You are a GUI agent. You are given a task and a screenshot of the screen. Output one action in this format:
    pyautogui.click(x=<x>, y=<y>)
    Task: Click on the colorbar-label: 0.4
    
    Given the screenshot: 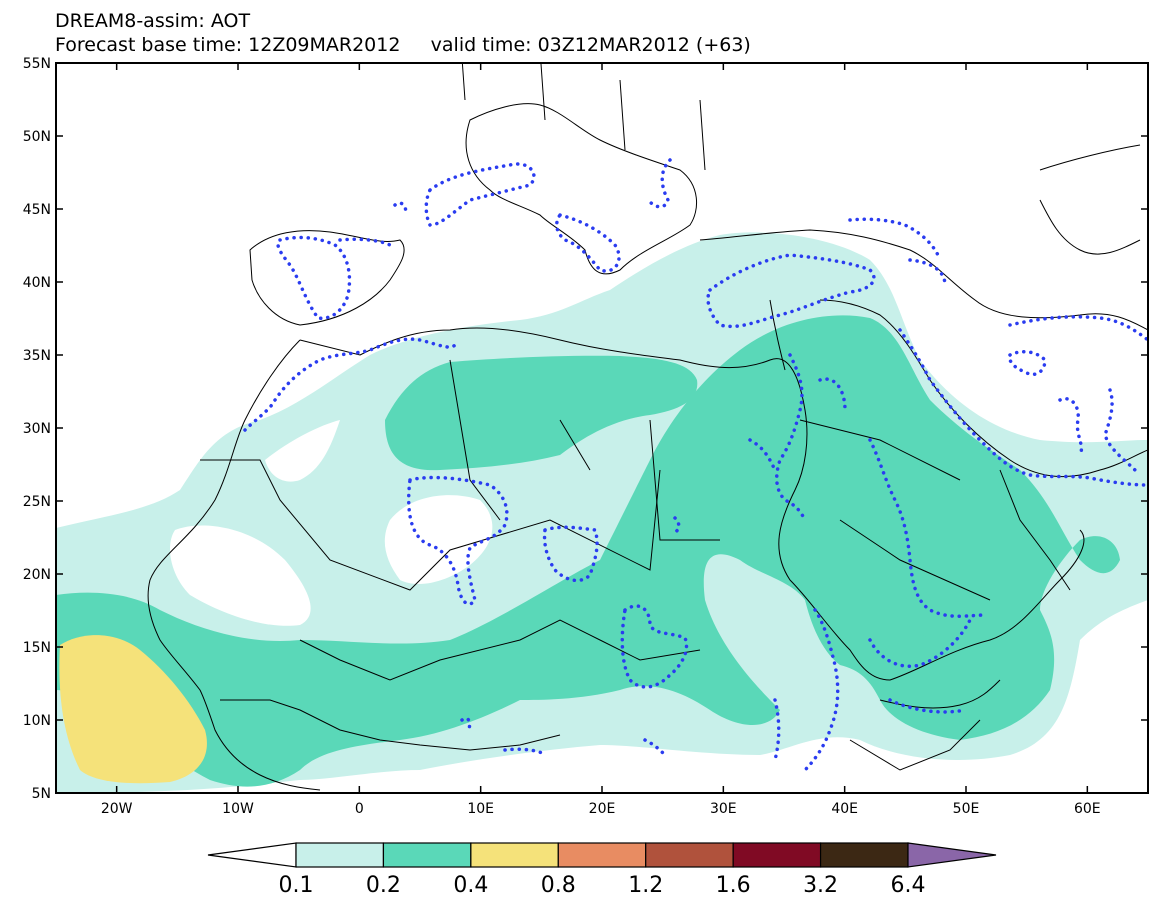 What is the action you would take?
    pyautogui.click(x=470, y=885)
    